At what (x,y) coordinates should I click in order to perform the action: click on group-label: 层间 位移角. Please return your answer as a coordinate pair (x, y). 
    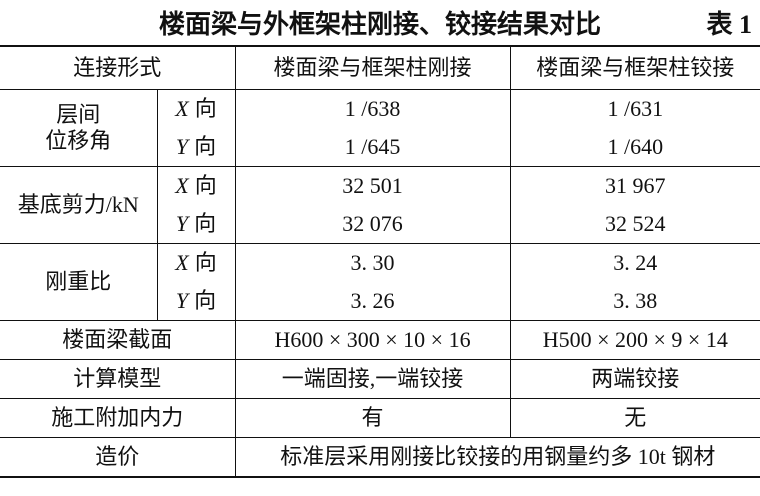
    Looking at the image, I should click on (79, 128).